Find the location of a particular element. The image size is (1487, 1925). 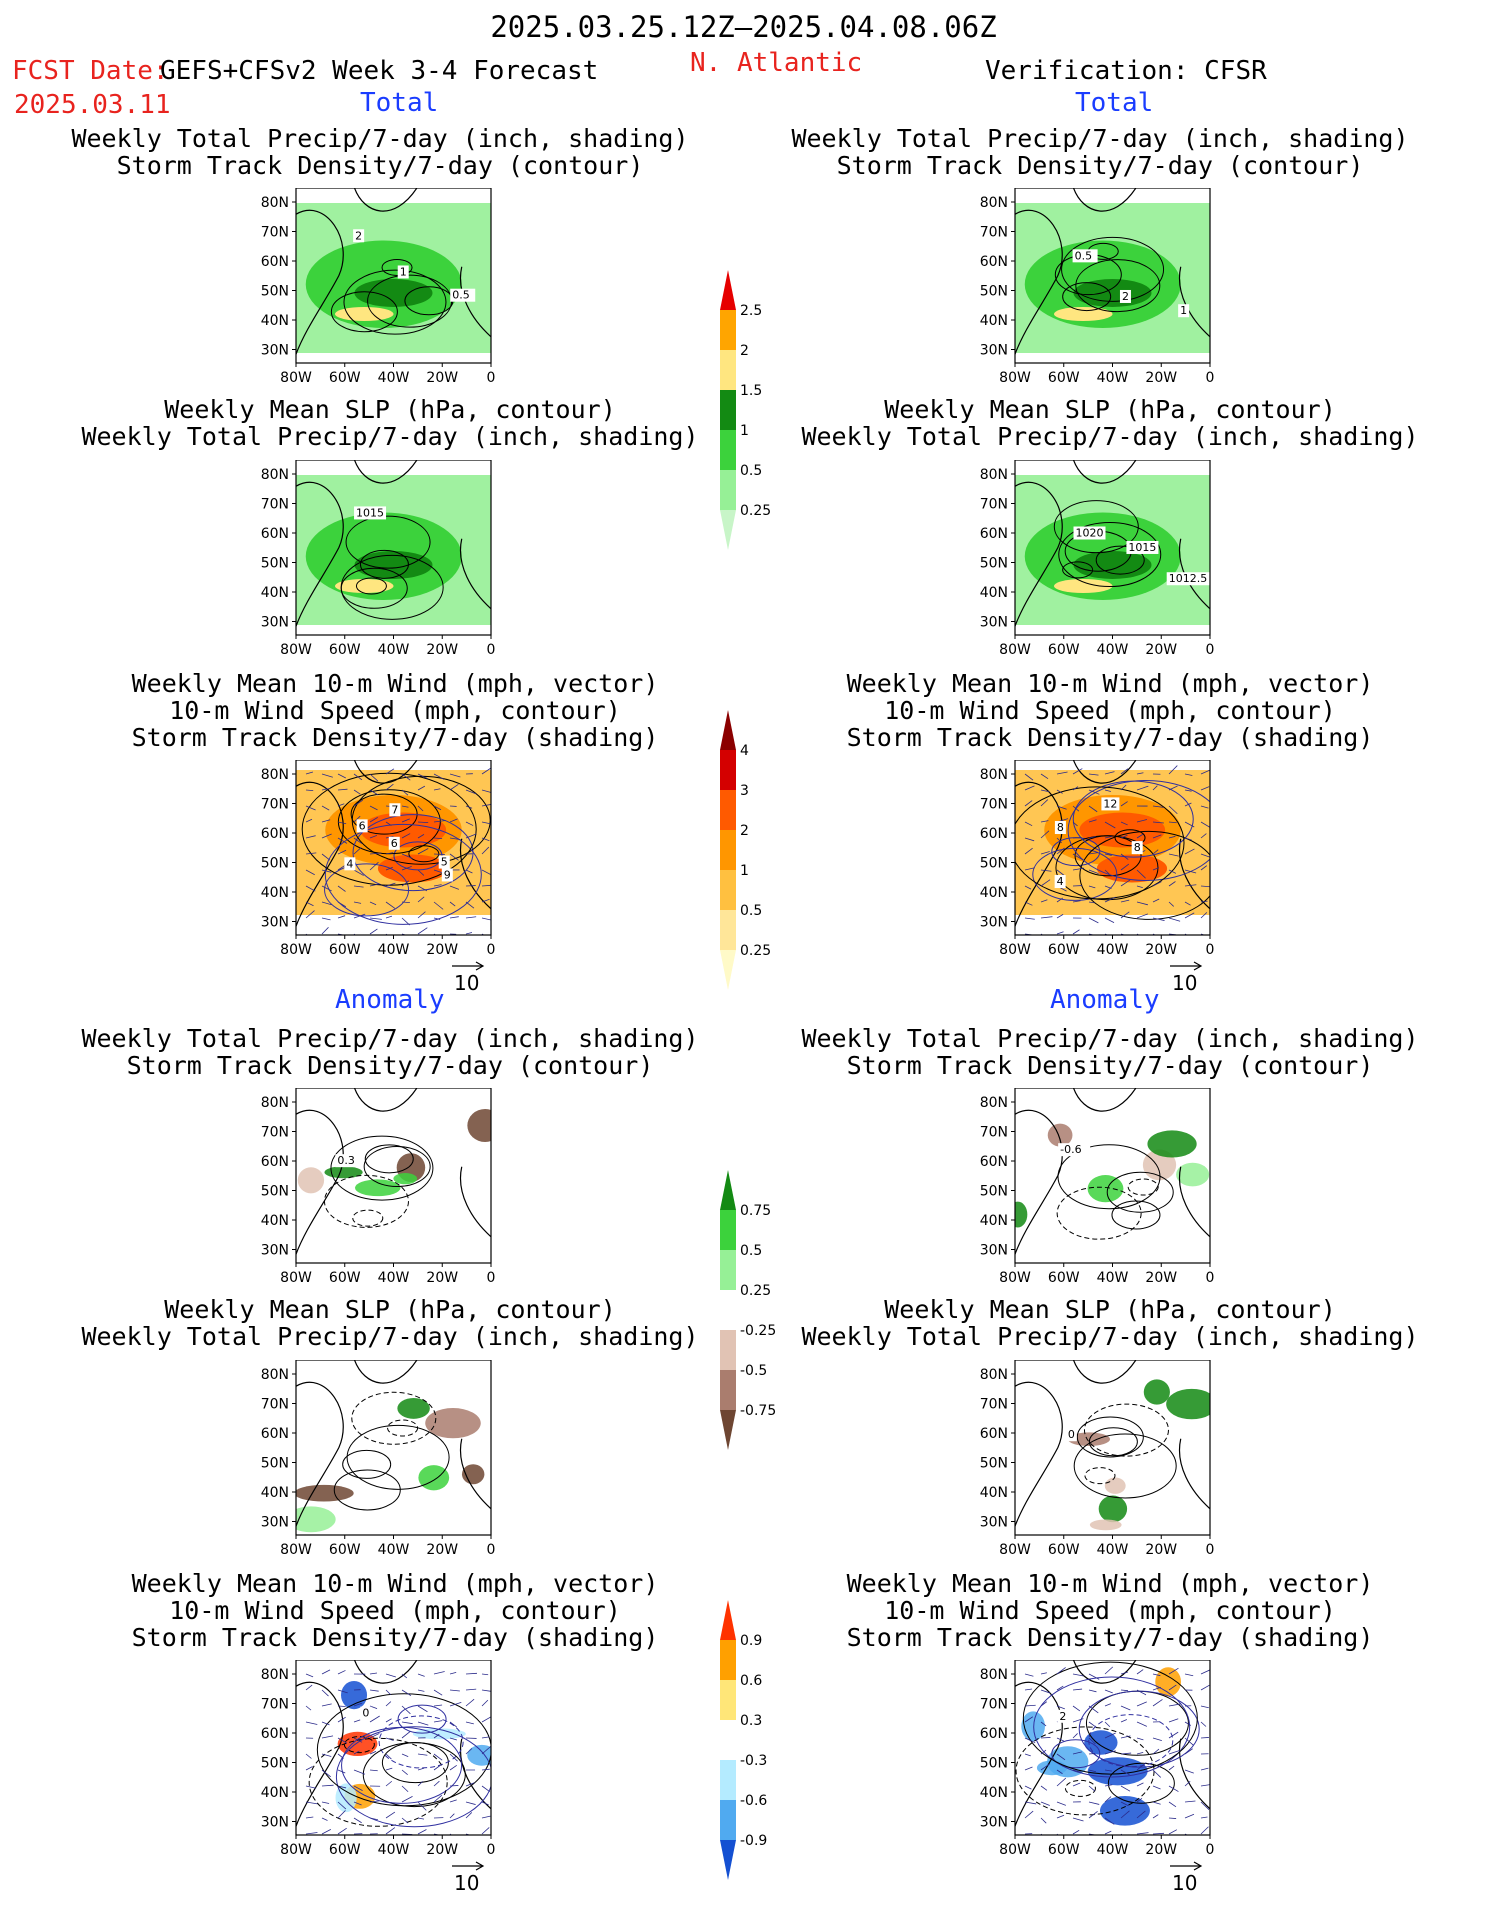

colorbar-label: -0.3 is located at coordinates (753, 1761).